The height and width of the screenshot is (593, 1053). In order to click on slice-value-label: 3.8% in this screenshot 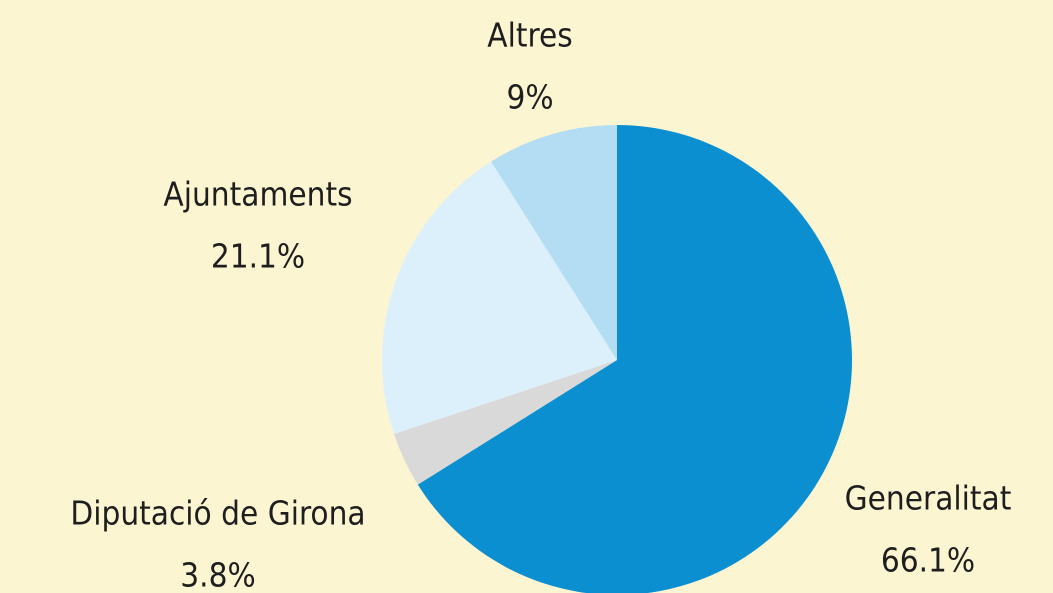, I will do `click(217, 574)`.